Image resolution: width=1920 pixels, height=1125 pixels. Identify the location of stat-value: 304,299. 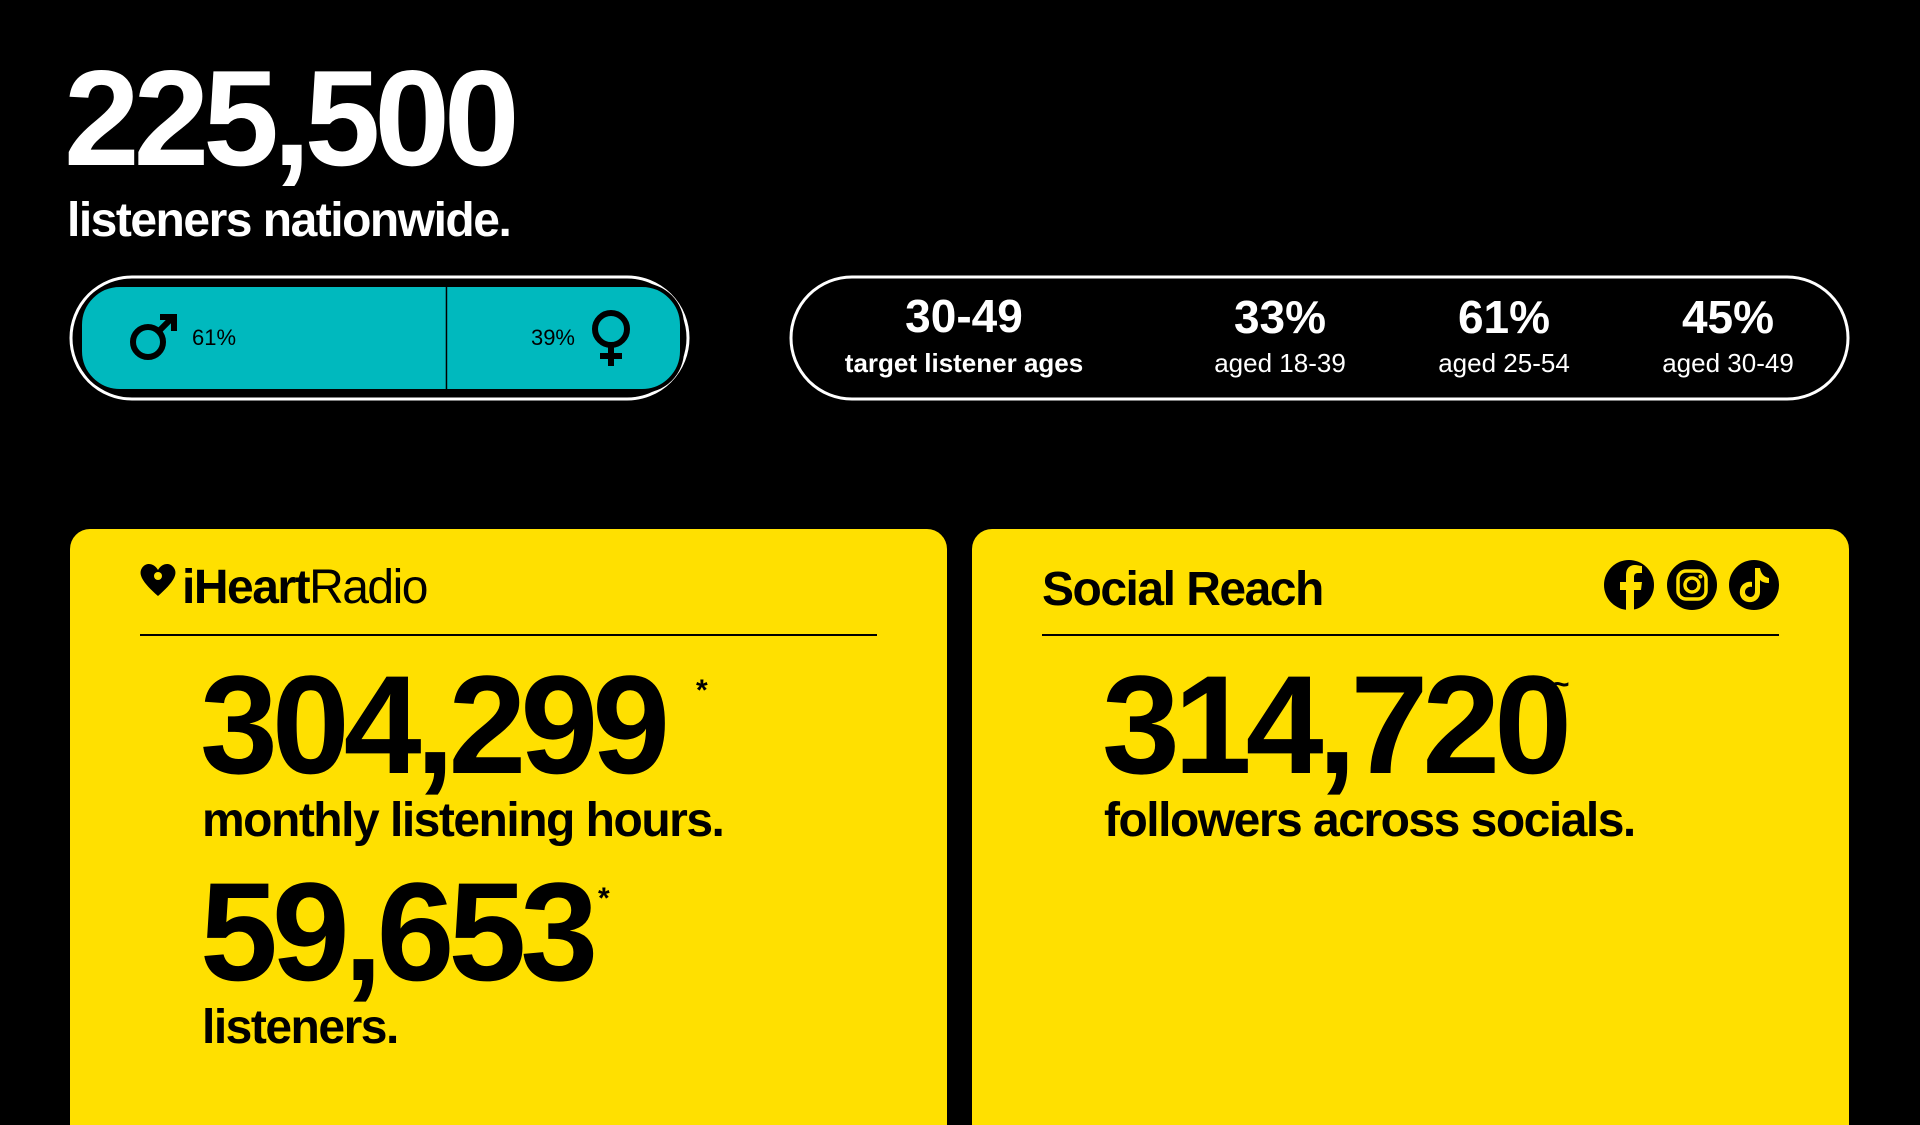
(432, 724).